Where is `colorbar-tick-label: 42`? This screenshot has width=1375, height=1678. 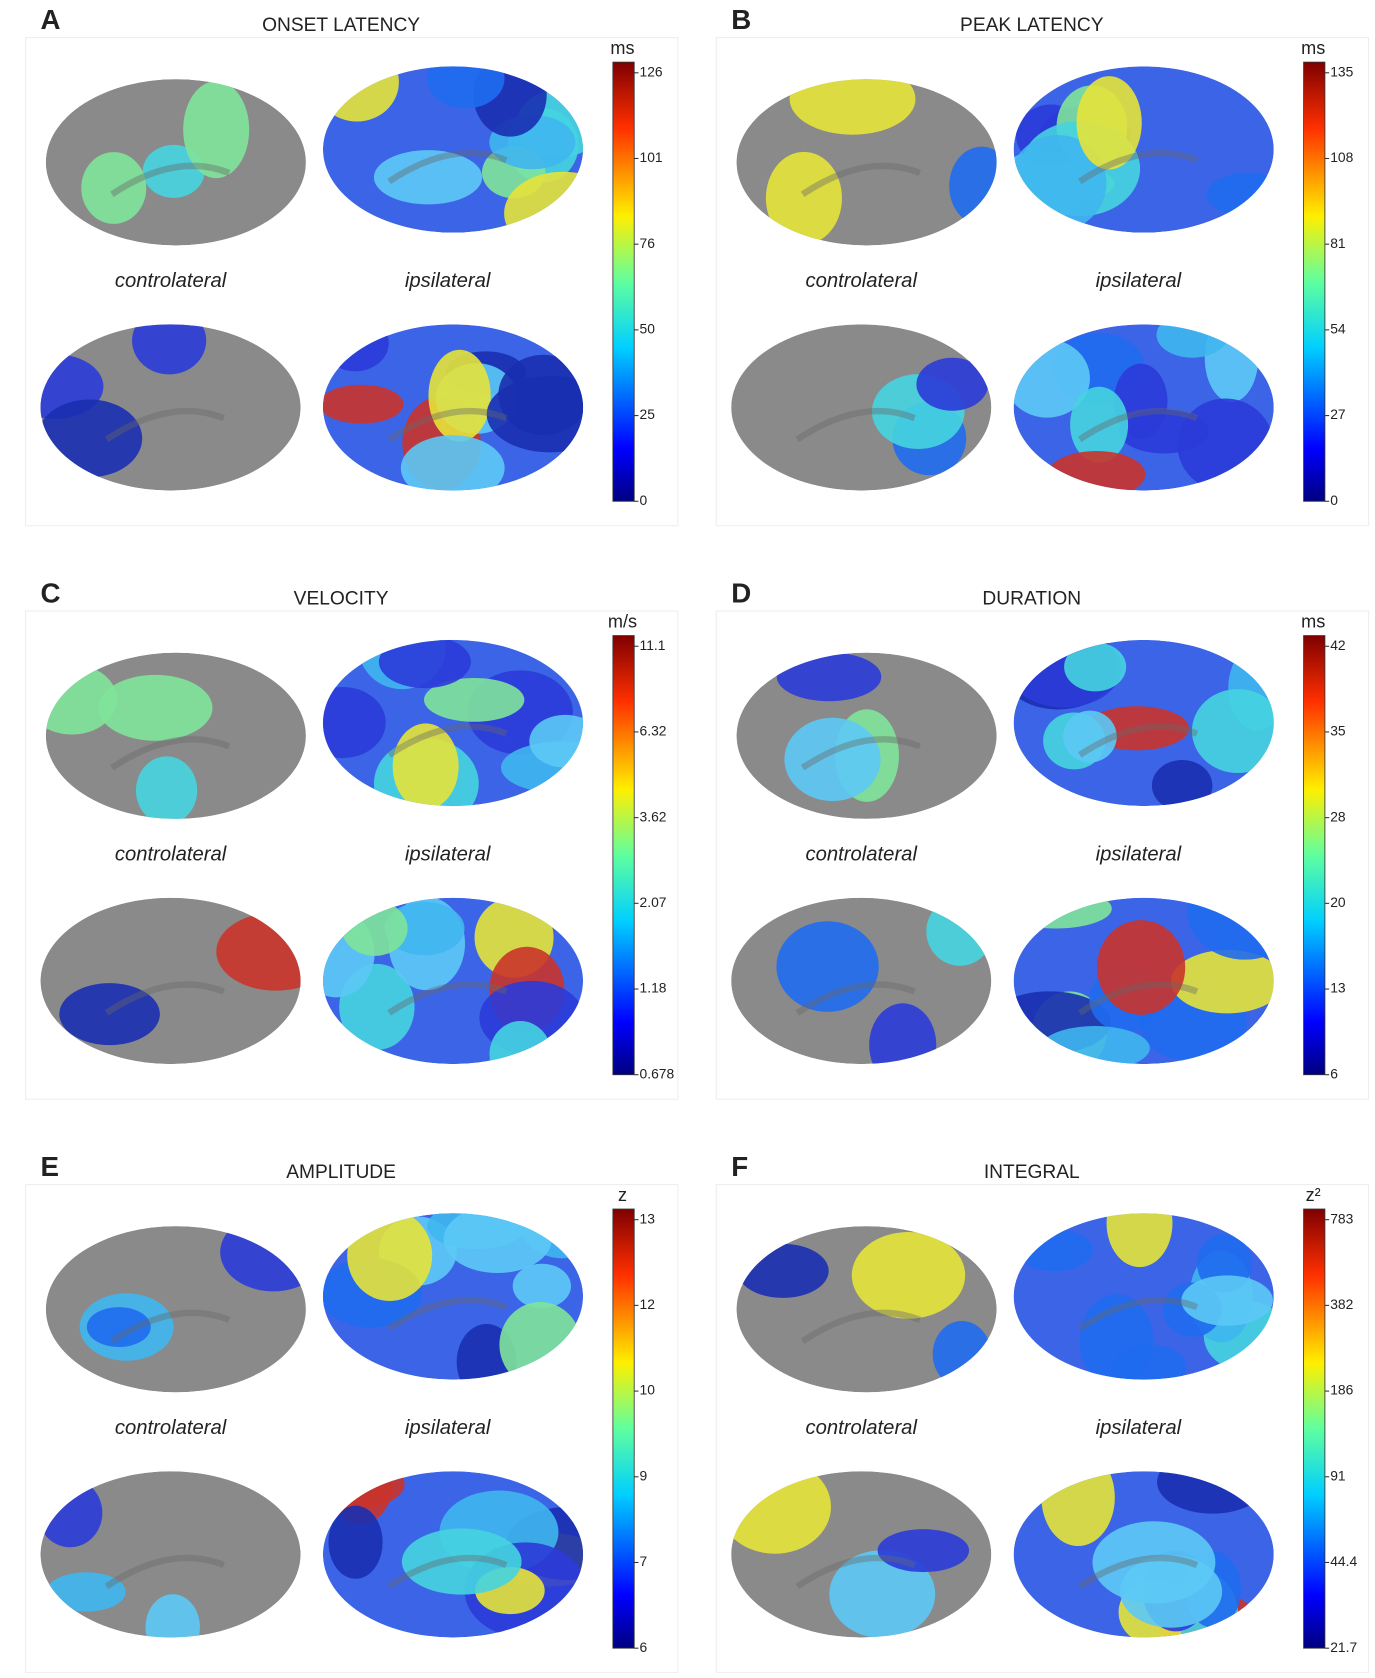
colorbar-tick-label: 42 is located at coordinates (1337, 645).